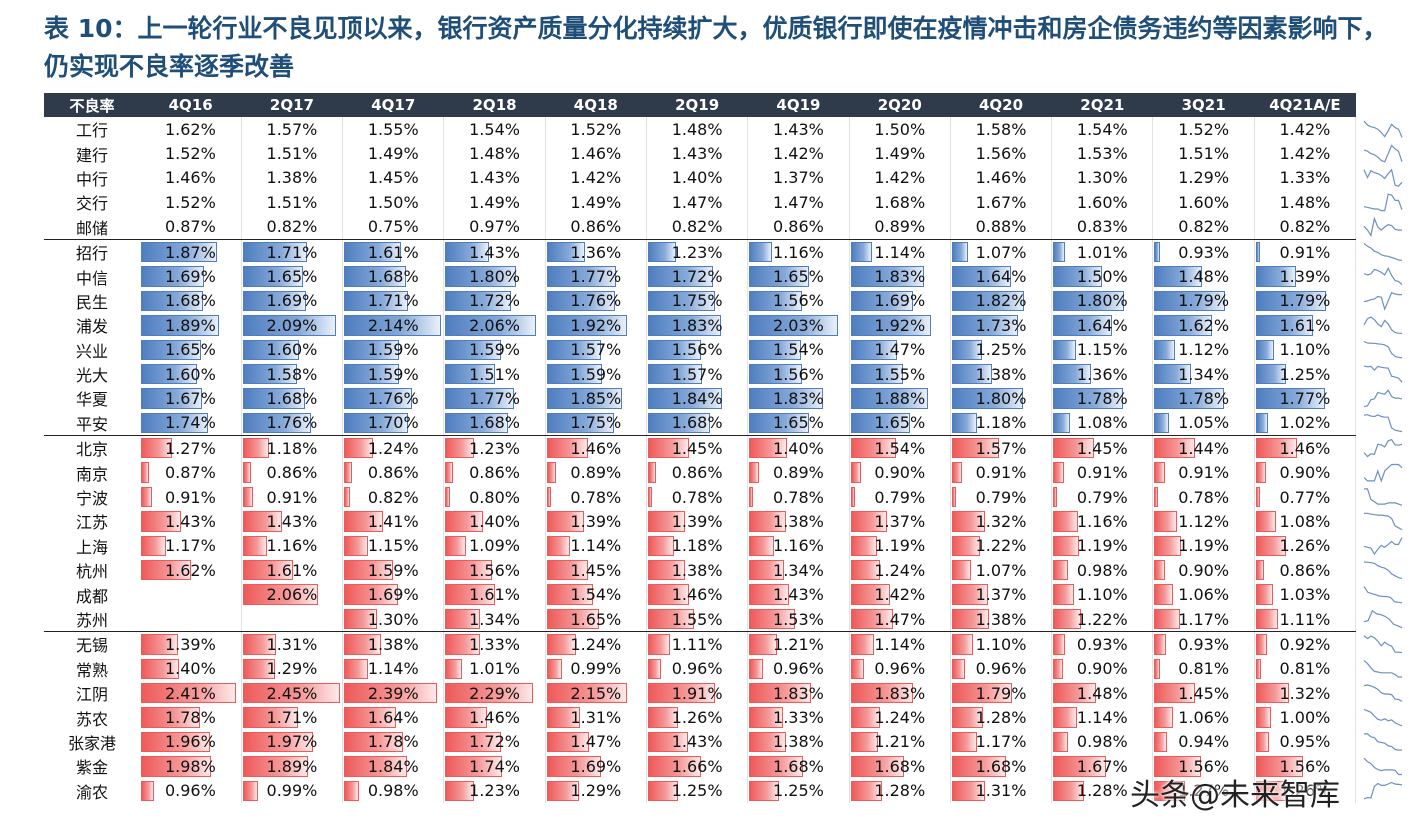  I want to click on npl-value: 1.48%, so click(1305, 202).